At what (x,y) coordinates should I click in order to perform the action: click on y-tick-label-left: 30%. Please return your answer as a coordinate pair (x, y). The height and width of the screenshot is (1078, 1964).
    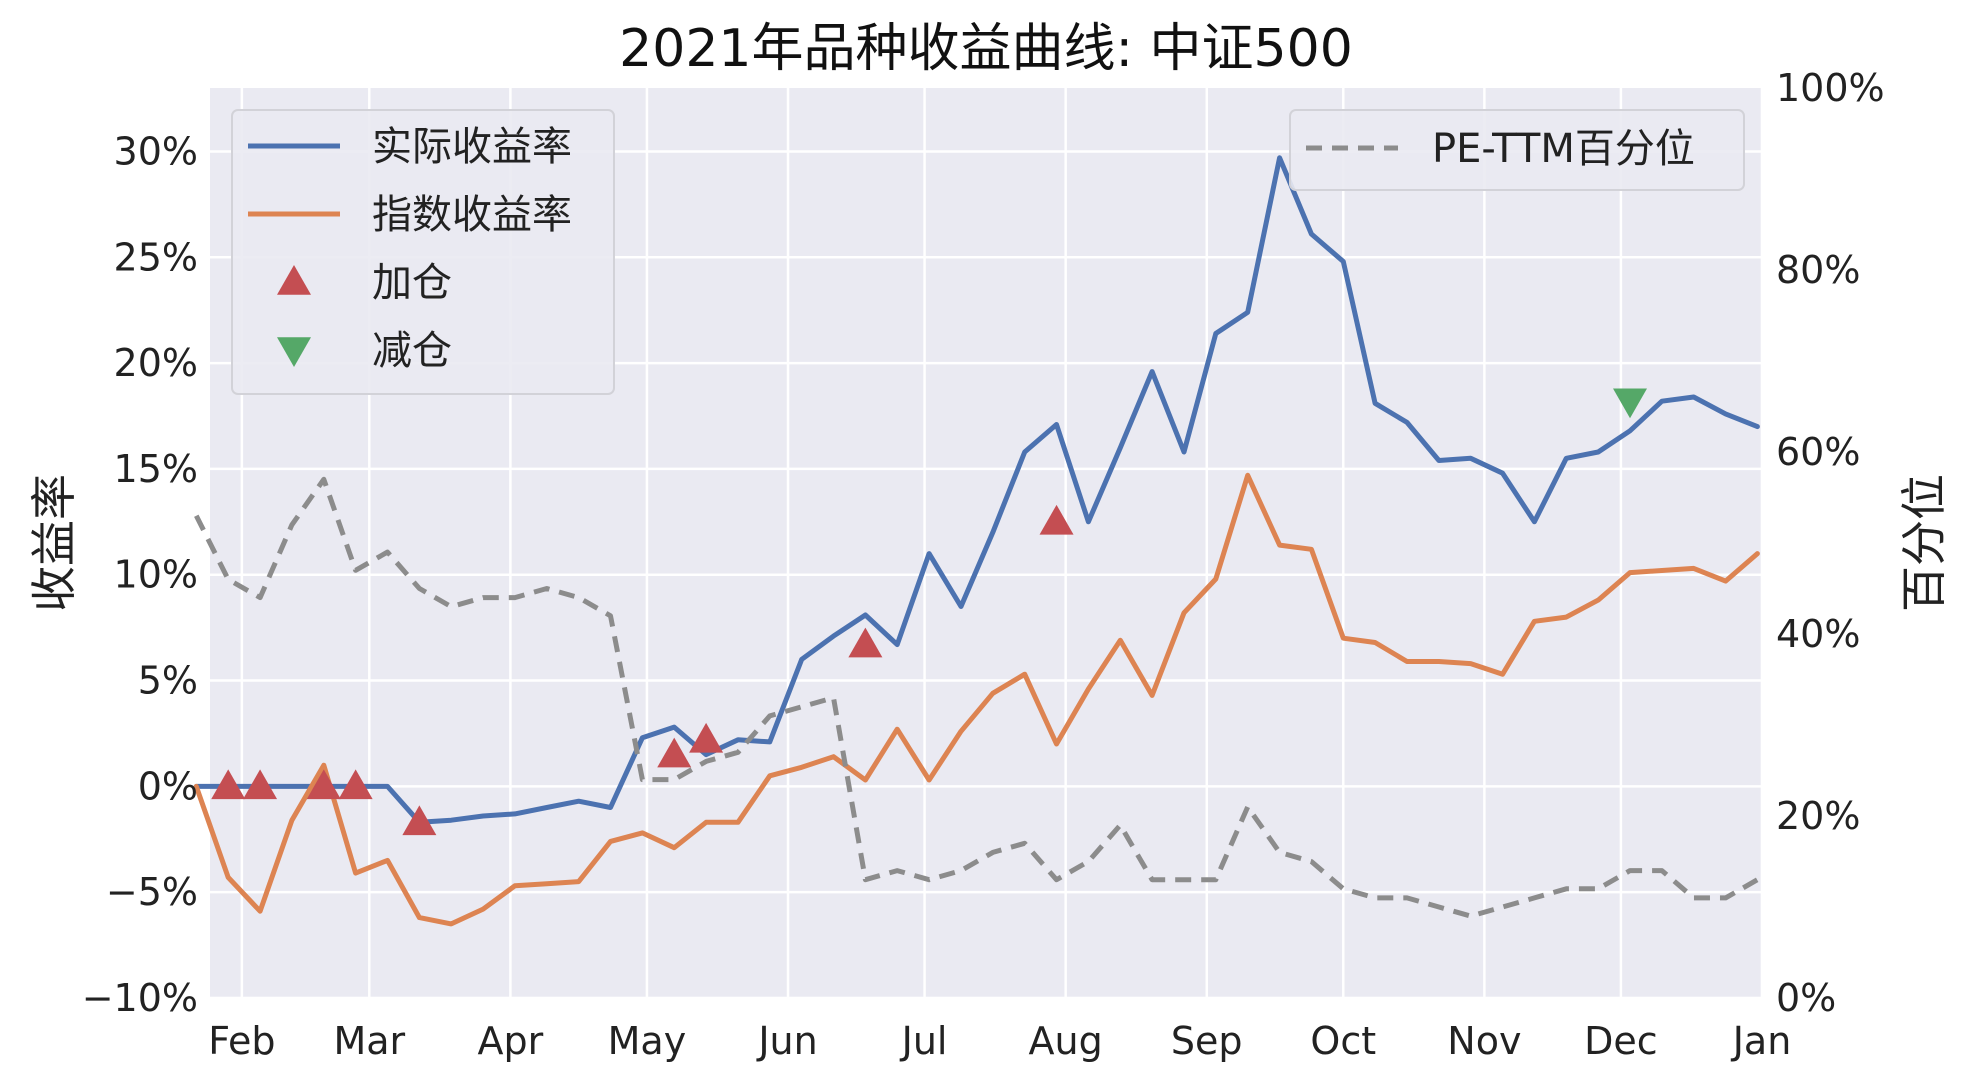
    Looking at the image, I should click on (156, 151).